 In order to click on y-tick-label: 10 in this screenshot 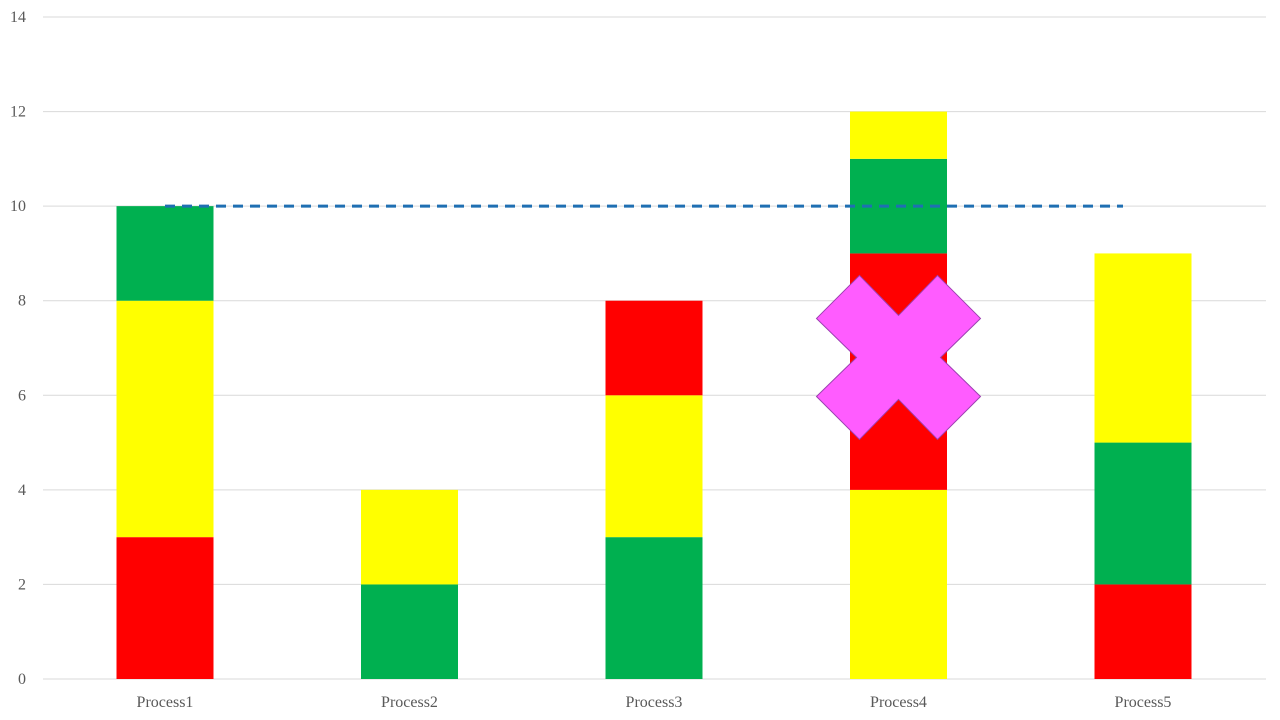, I will do `click(18, 206)`.